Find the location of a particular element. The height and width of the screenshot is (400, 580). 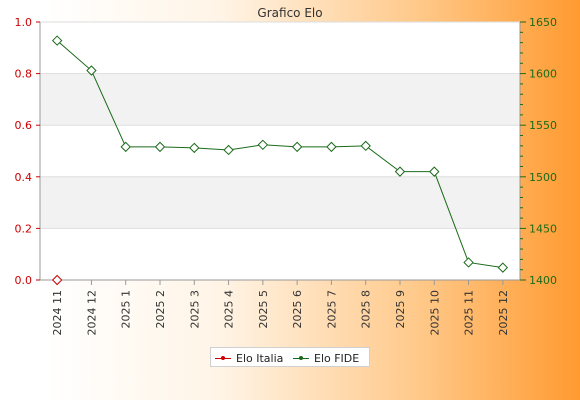

legend-label: Elo Italia is located at coordinates (260, 358).